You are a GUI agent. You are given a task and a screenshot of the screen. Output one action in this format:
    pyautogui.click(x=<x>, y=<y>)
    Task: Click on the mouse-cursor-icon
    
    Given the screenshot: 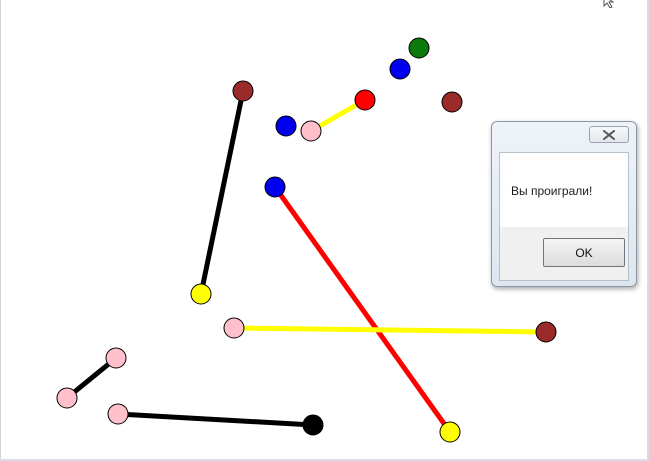 What is the action you would take?
    pyautogui.click(x=609, y=4)
    